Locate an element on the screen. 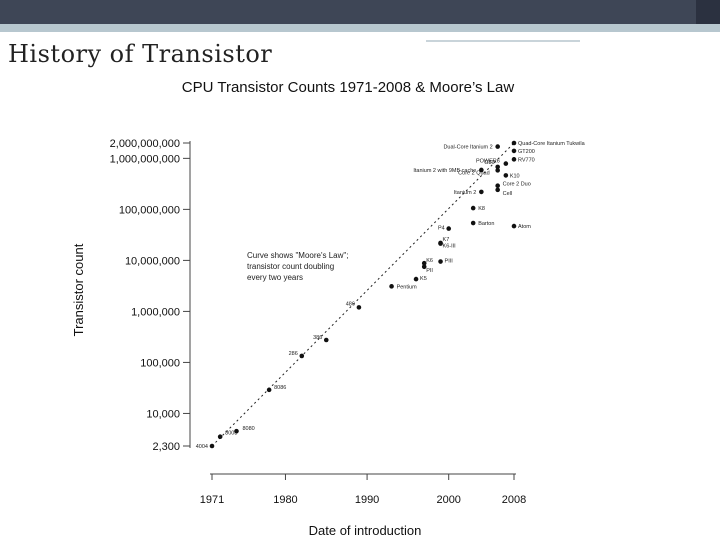 The height and width of the screenshot is (540, 720). data-point-label: K8 is located at coordinates (481, 209).